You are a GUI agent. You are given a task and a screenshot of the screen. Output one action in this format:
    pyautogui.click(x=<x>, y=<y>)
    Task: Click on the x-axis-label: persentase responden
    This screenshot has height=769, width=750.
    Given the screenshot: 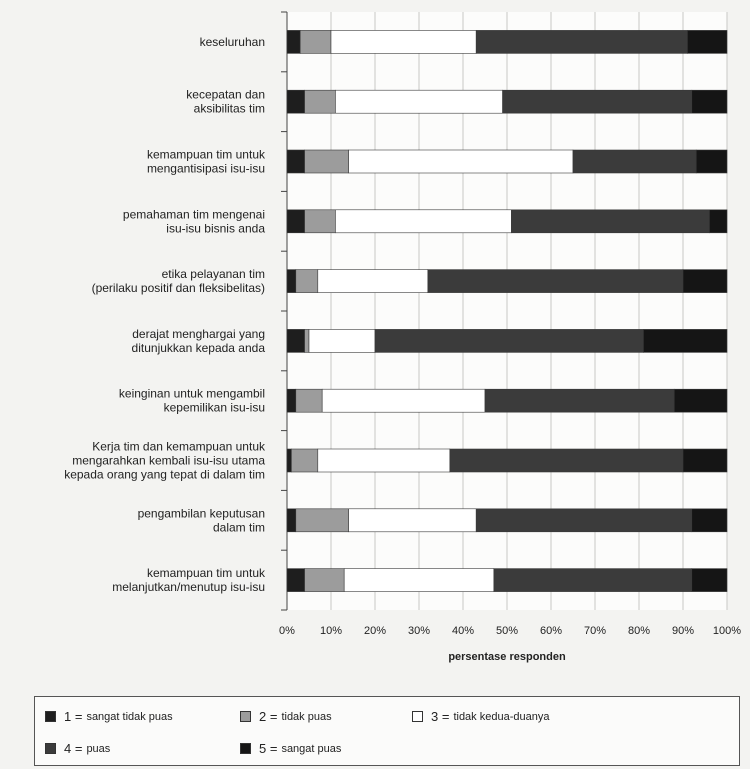 What is the action you would take?
    pyautogui.click(x=507, y=657)
    